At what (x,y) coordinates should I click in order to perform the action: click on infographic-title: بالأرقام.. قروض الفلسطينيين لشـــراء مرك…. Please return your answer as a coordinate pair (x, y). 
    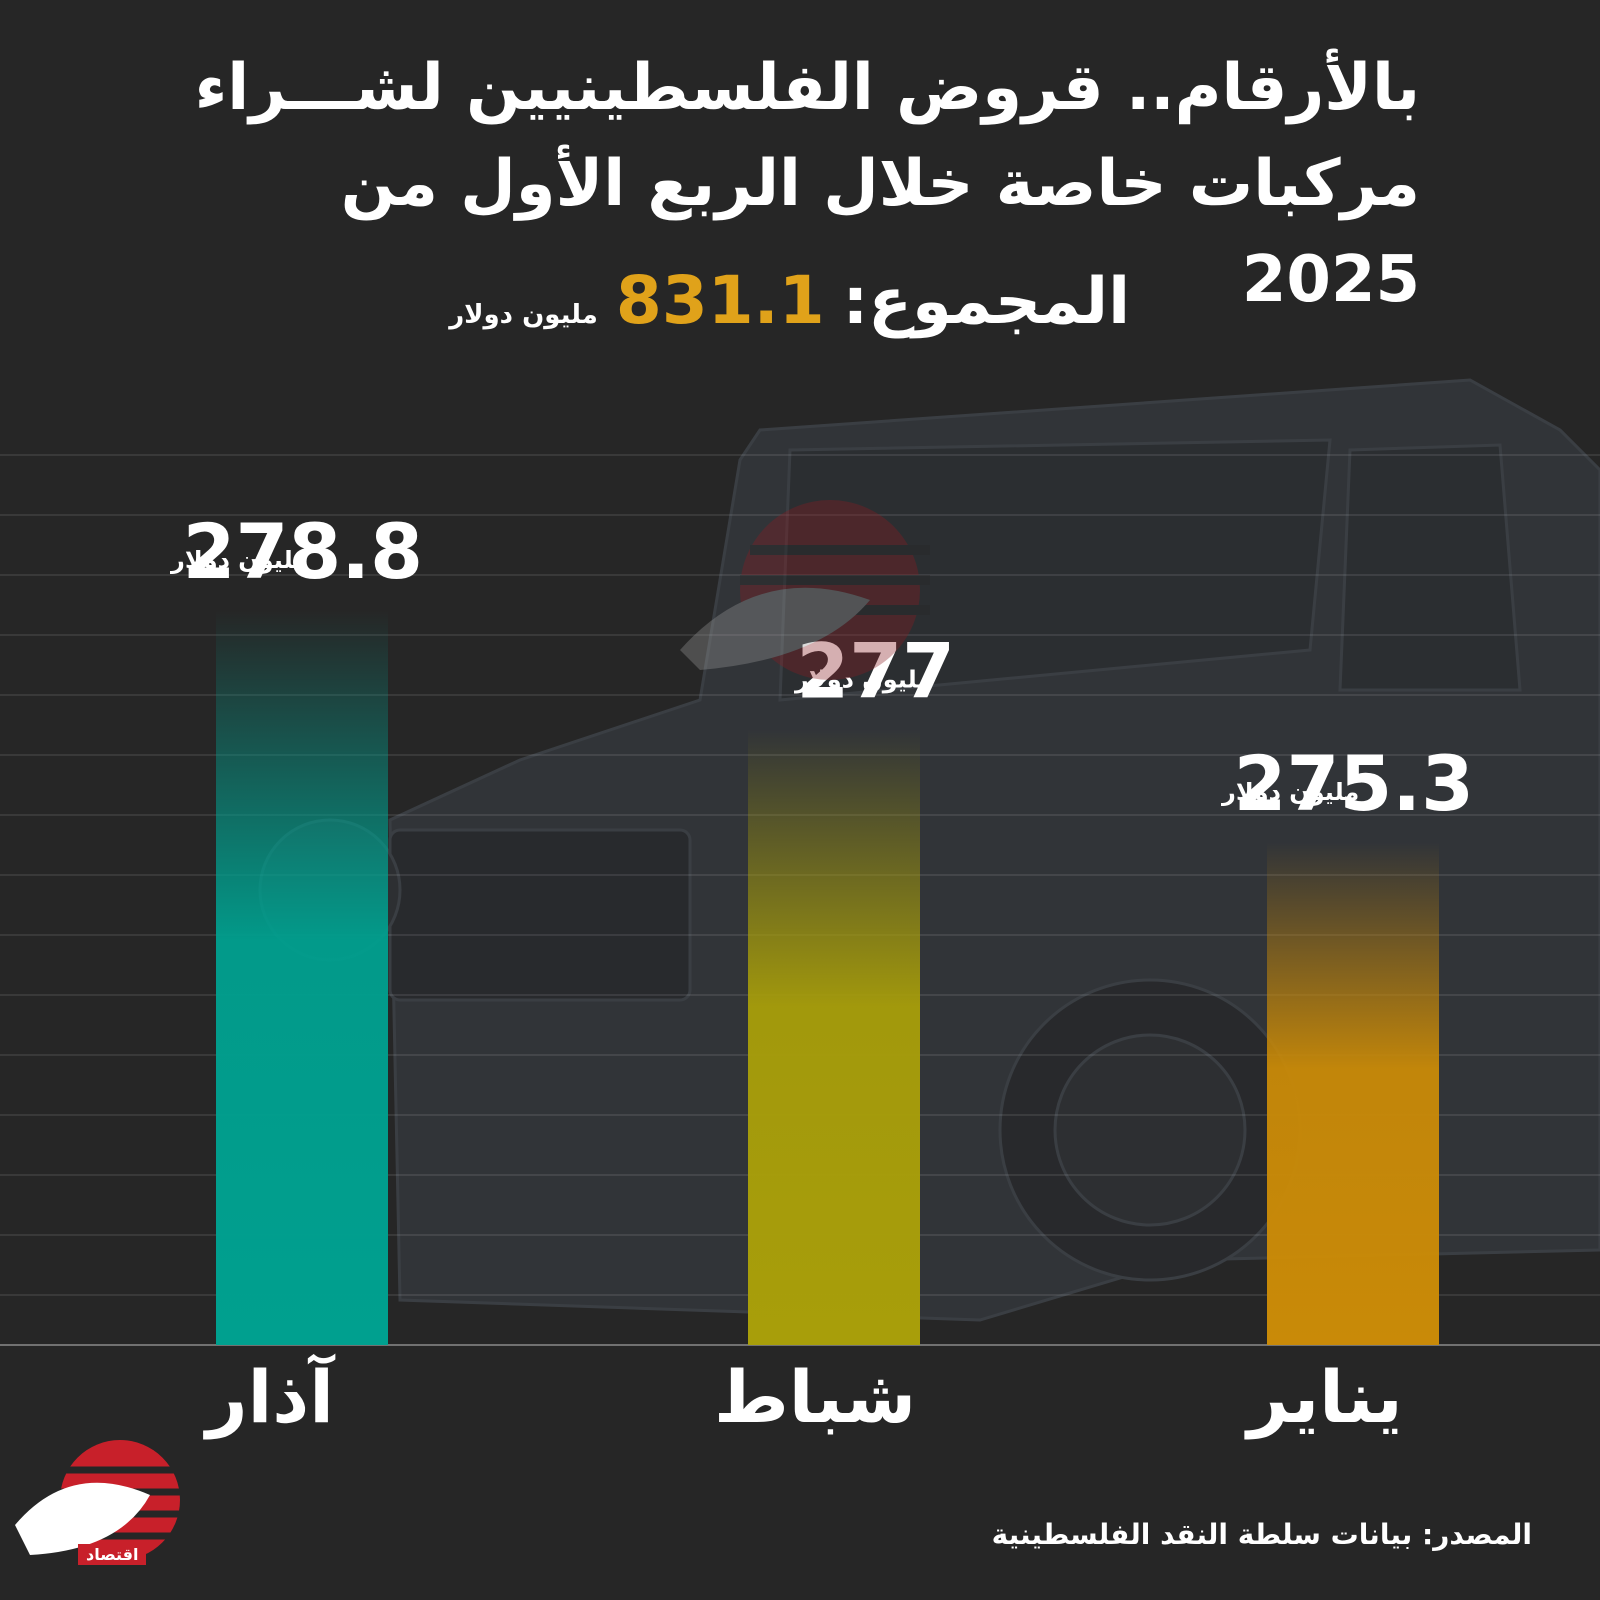
    Looking at the image, I should click on (807, 184).